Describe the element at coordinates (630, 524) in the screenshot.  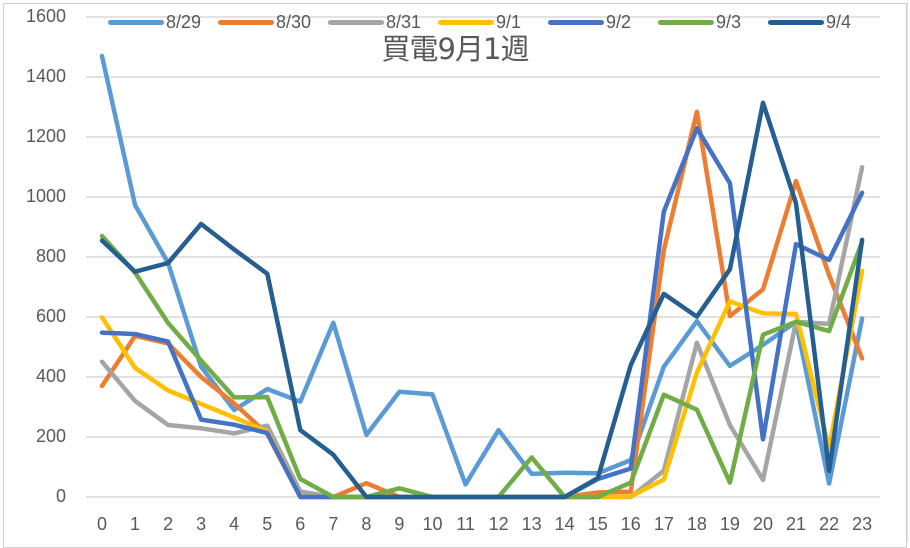
I see `x-tick-label: 16` at that location.